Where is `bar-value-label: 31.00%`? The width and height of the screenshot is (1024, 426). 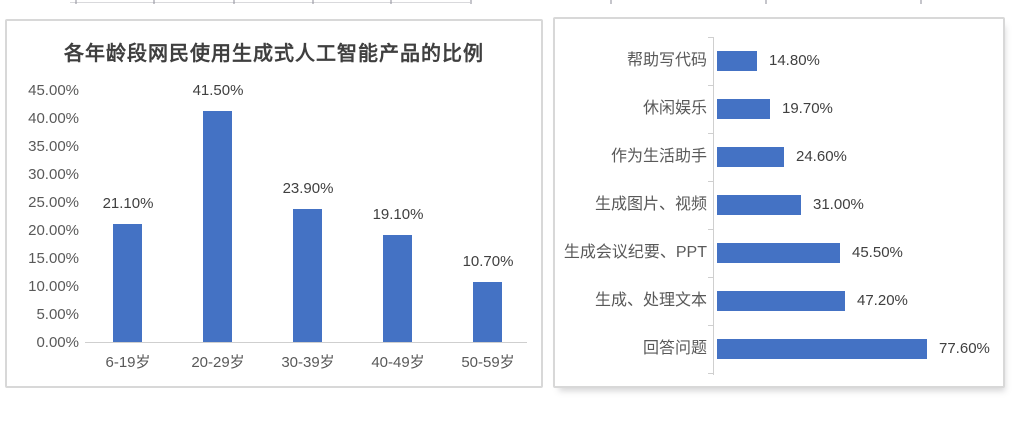
bar-value-label: 31.00% is located at coordinates (838, 204).